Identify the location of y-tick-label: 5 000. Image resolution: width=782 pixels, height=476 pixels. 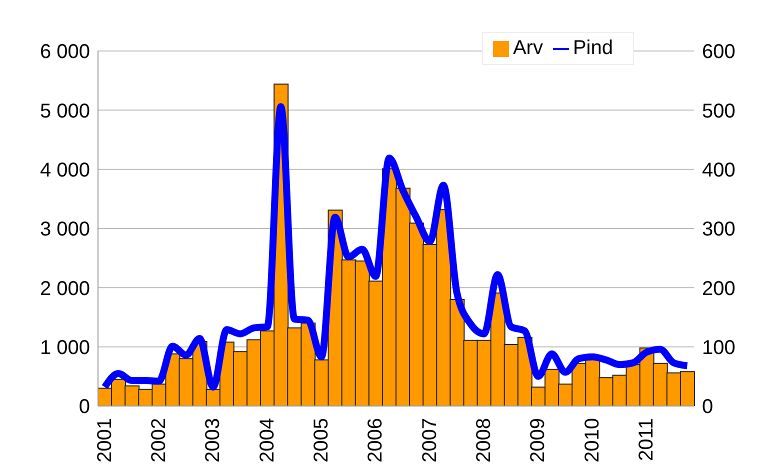
(65, 111).